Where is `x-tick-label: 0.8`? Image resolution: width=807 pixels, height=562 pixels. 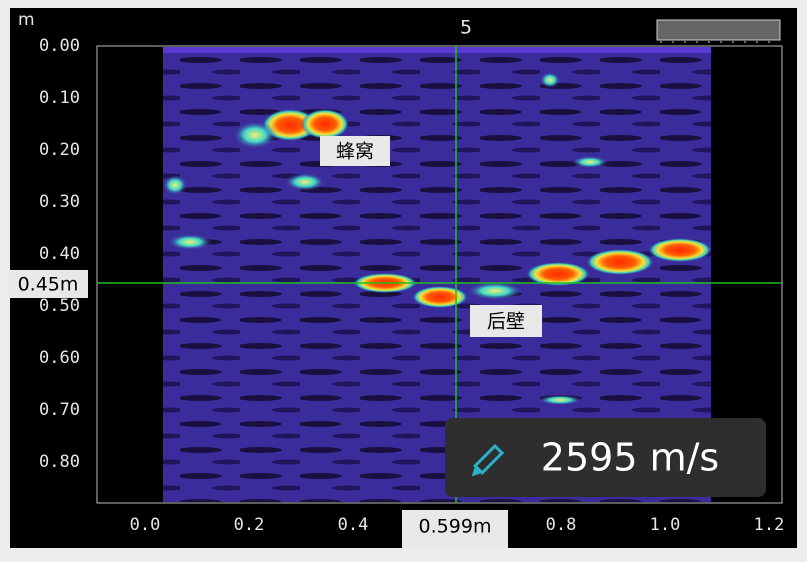 x-tick-label: 0.8 is located at coordinates (561, 525).